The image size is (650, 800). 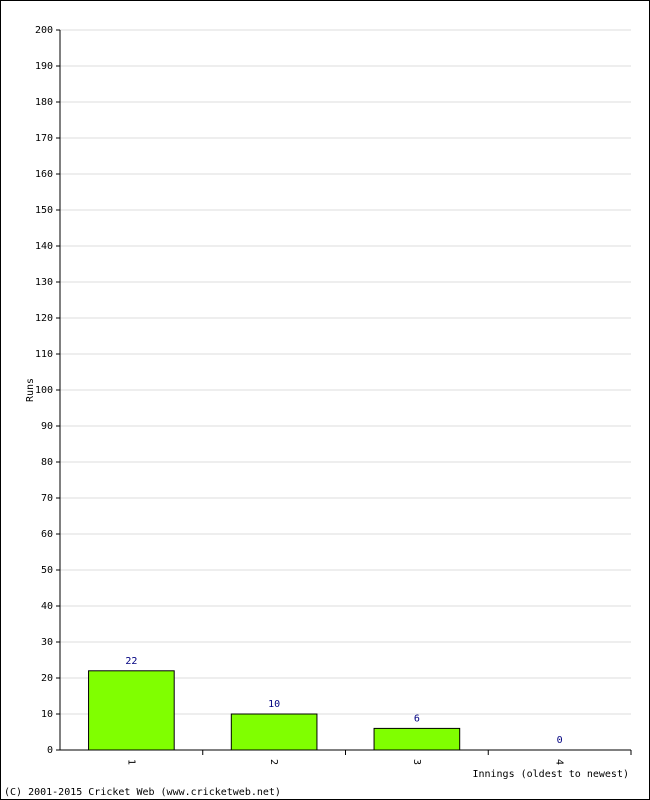 I want to click on y-tick-label: 0, so click(x=50, y=750).